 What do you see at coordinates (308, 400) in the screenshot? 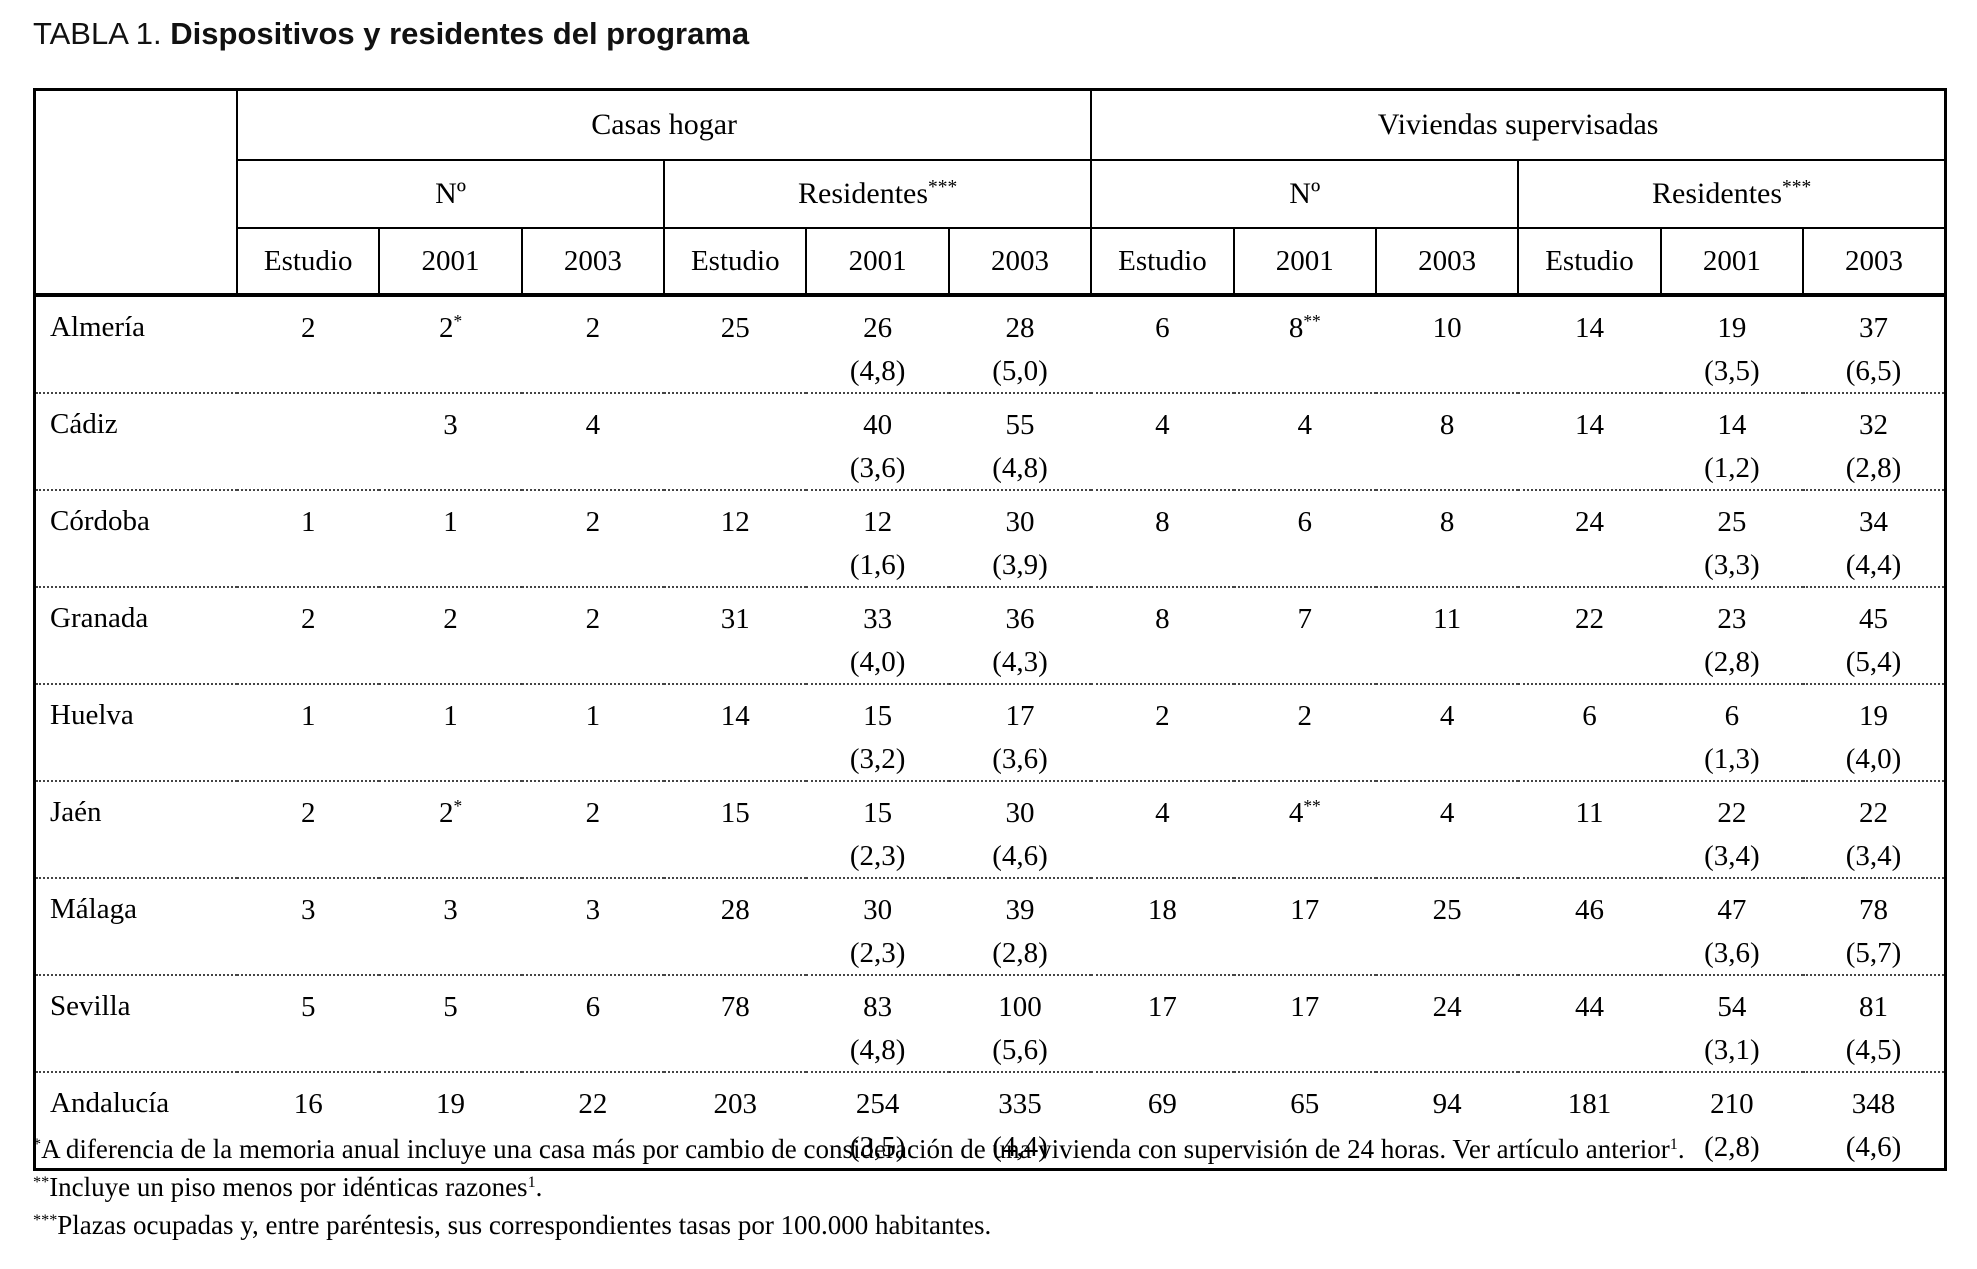
I see `cell-value` at bounding box center [308, 400].